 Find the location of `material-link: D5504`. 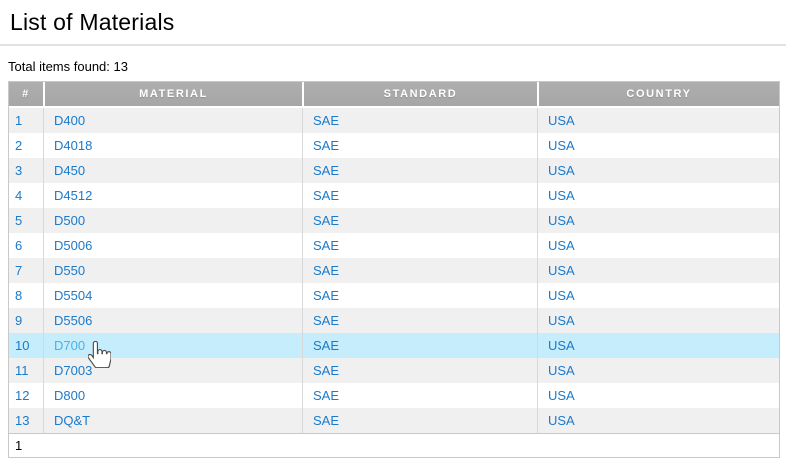

material-link: D5504 is located at coordinates (73, 295).